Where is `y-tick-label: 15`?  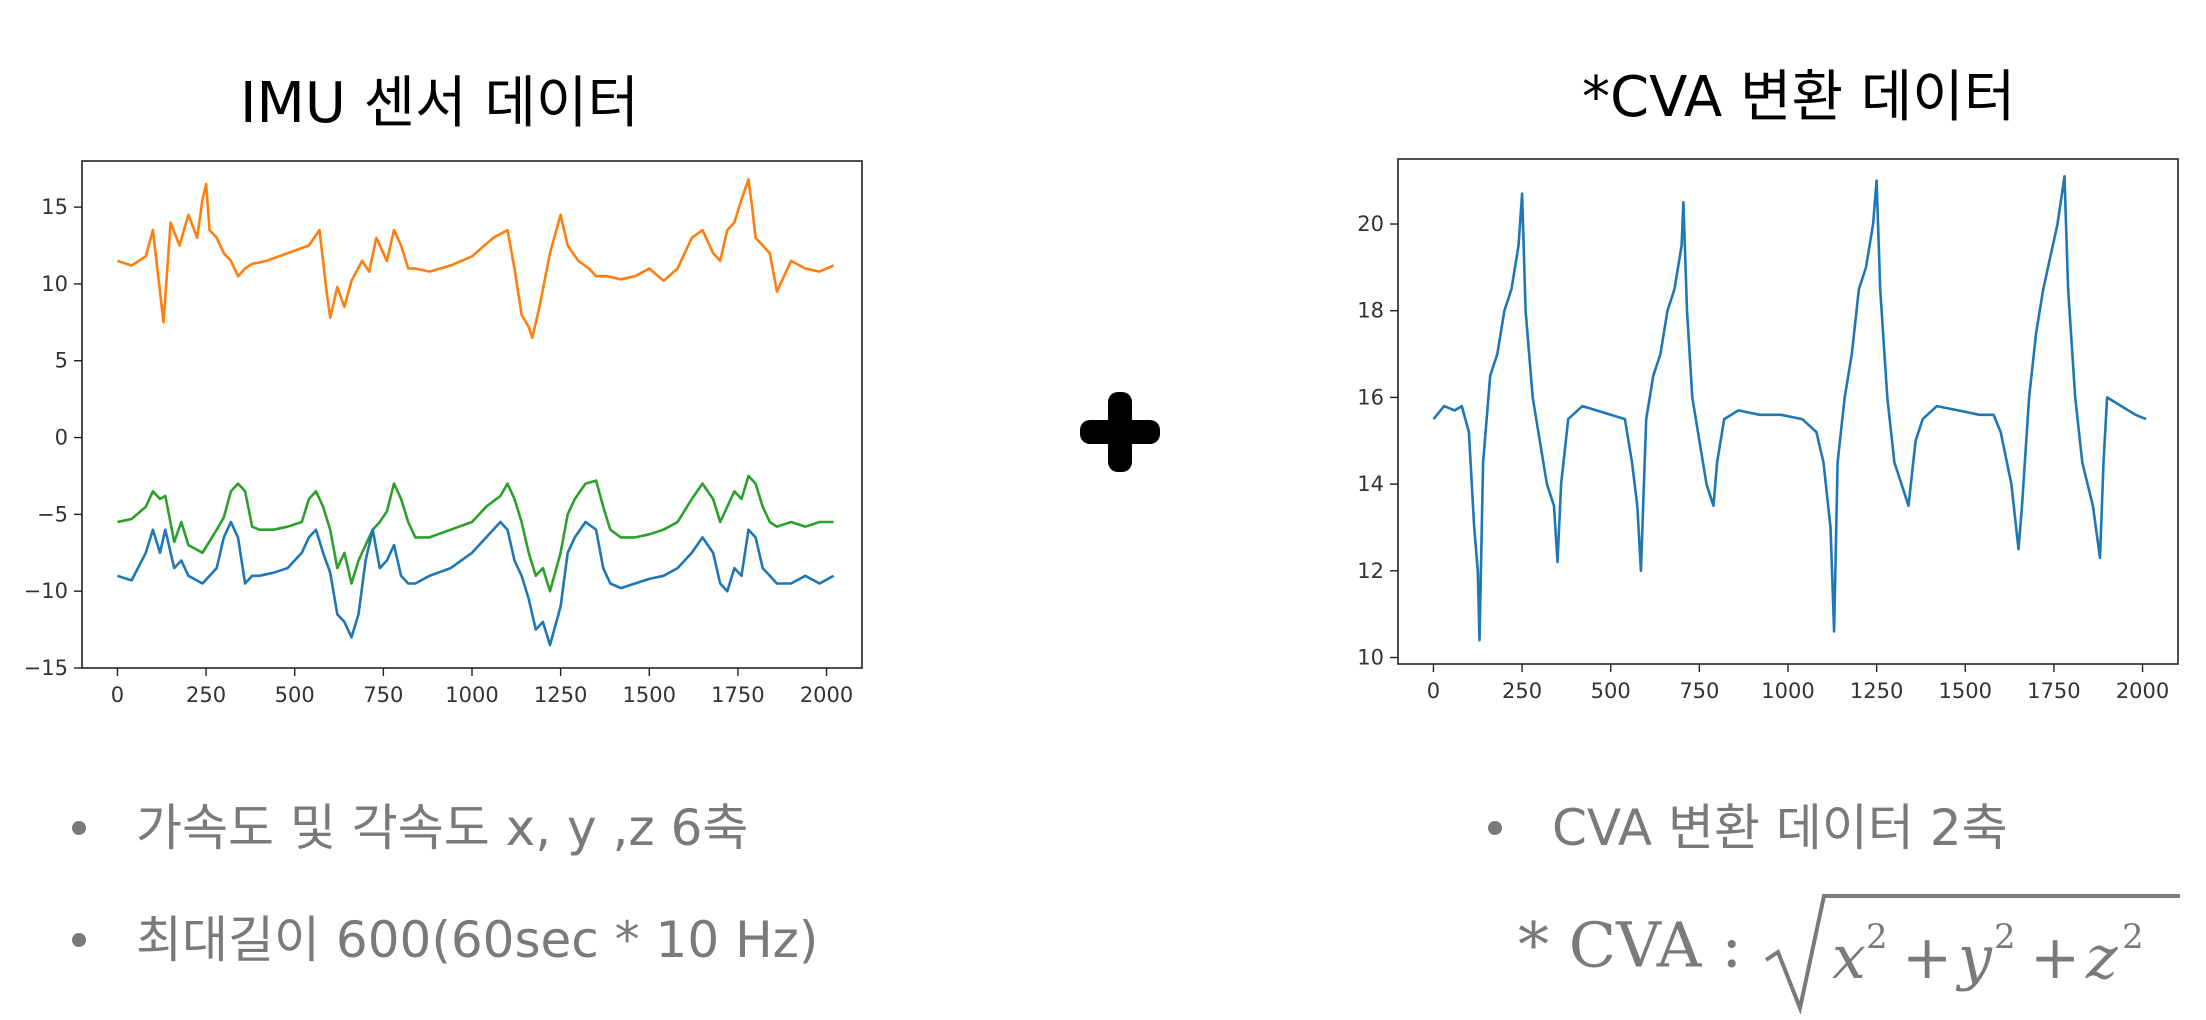
y-tick-label: 15 is located at coordinates (54, 207).